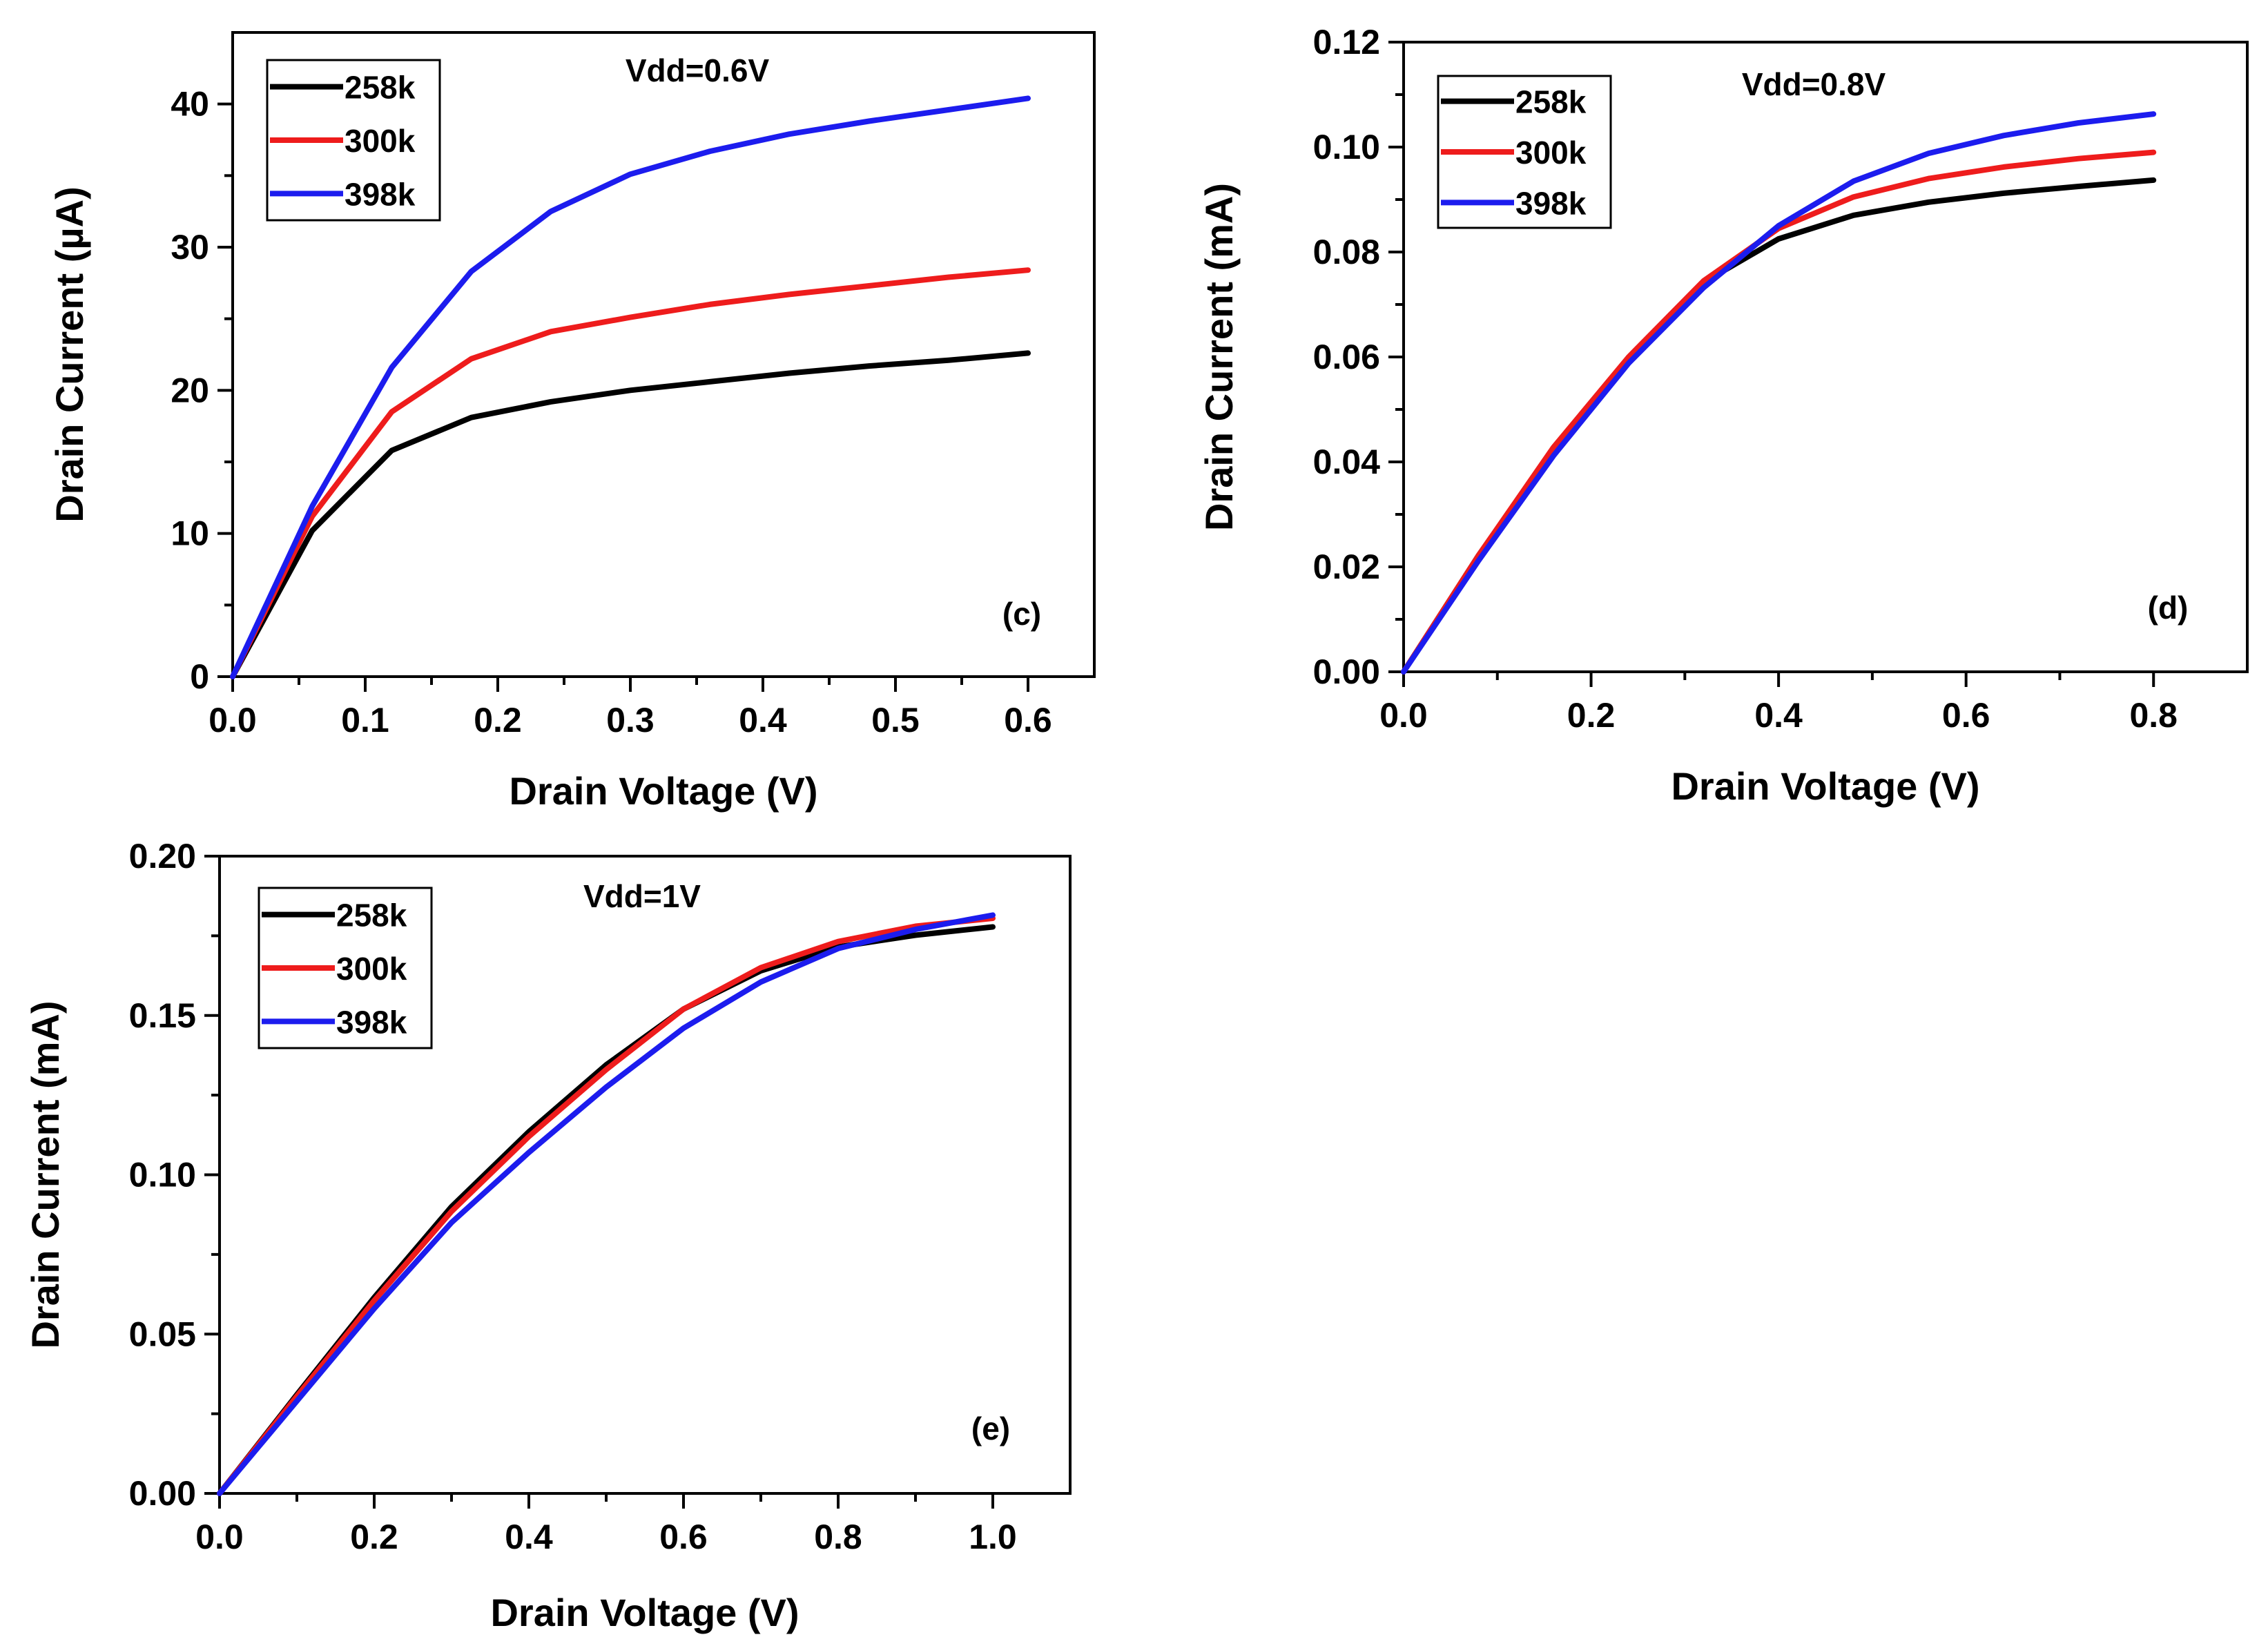 Image resolution: width=2268 pixels, height=1646 pixels. Describe the element at coordinates (1346, 42) in the screenshot. I see `y-tick-label: 0.12` at that location.